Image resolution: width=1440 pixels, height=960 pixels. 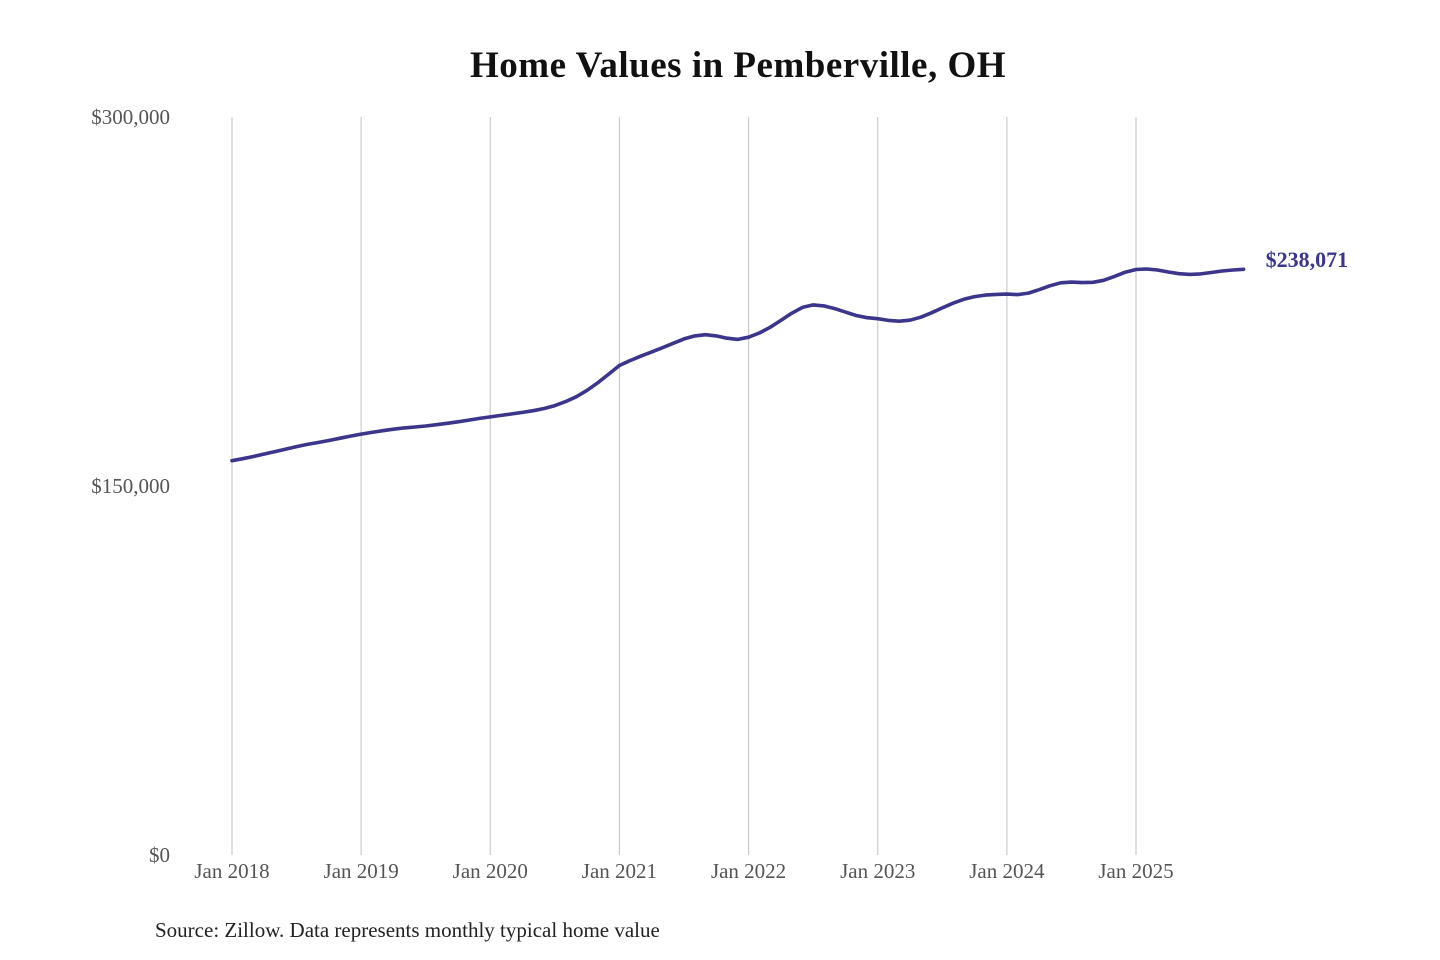 What do you see at coordinates (130, 486) in the screenshot?
I see `y-tick-label-150000: $150,000` at bounding box center [130, 486].